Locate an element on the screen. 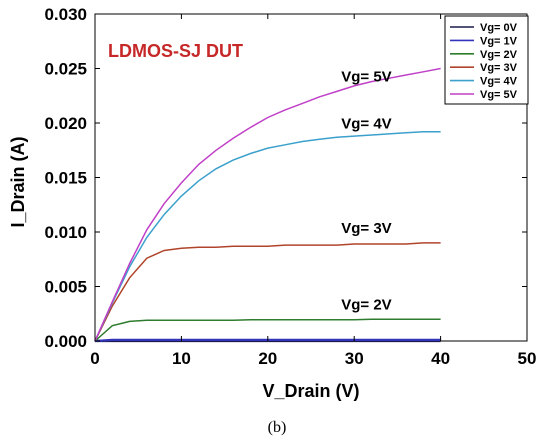 The width and height of the screenshot is (550, 445). y-tick-label: 0.020 is located at coordinates (65, 123).